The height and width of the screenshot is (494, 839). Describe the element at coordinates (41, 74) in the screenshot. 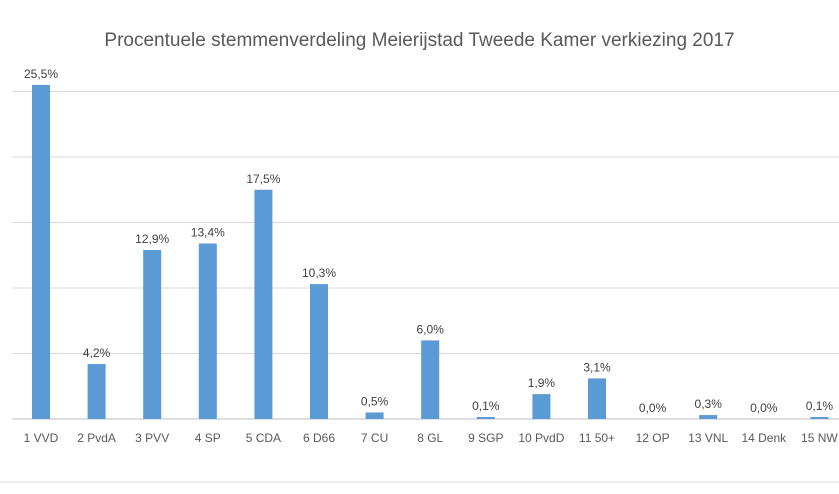

I see `data-label: 25,5%` at that location.